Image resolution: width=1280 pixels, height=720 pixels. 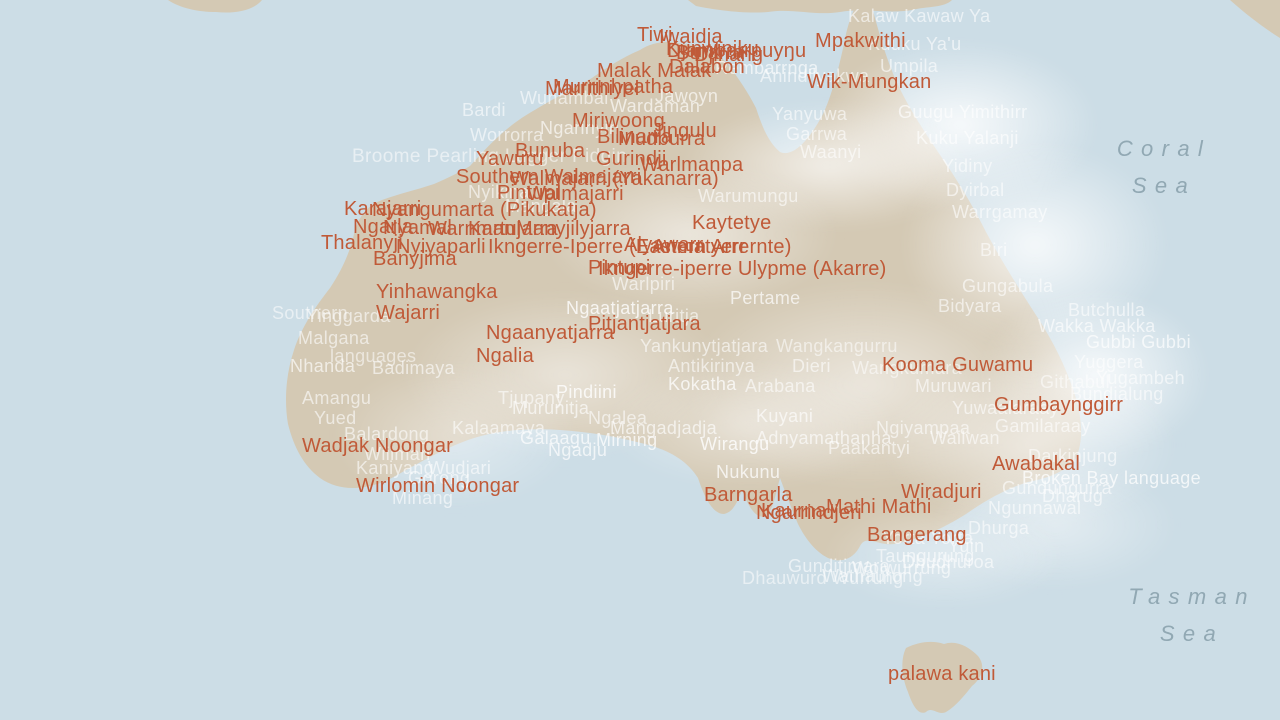 I want to click on language-label: Yinhawangka, so click(x=437, y=292).